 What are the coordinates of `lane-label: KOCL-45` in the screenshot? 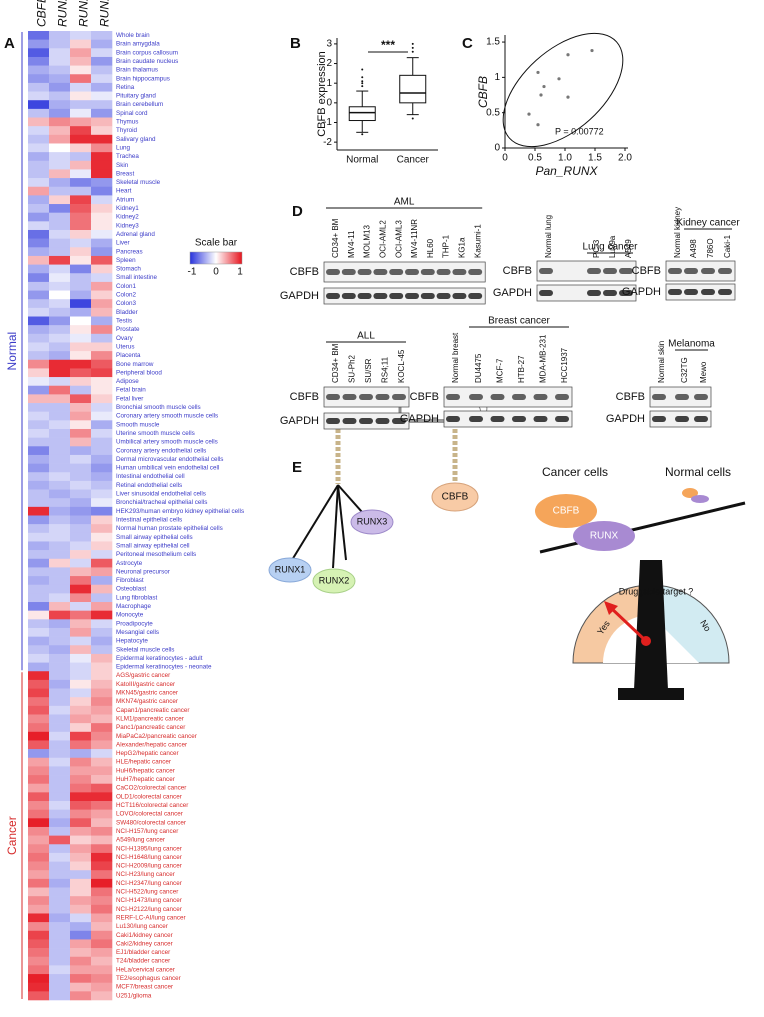 It's located at (401, 366).